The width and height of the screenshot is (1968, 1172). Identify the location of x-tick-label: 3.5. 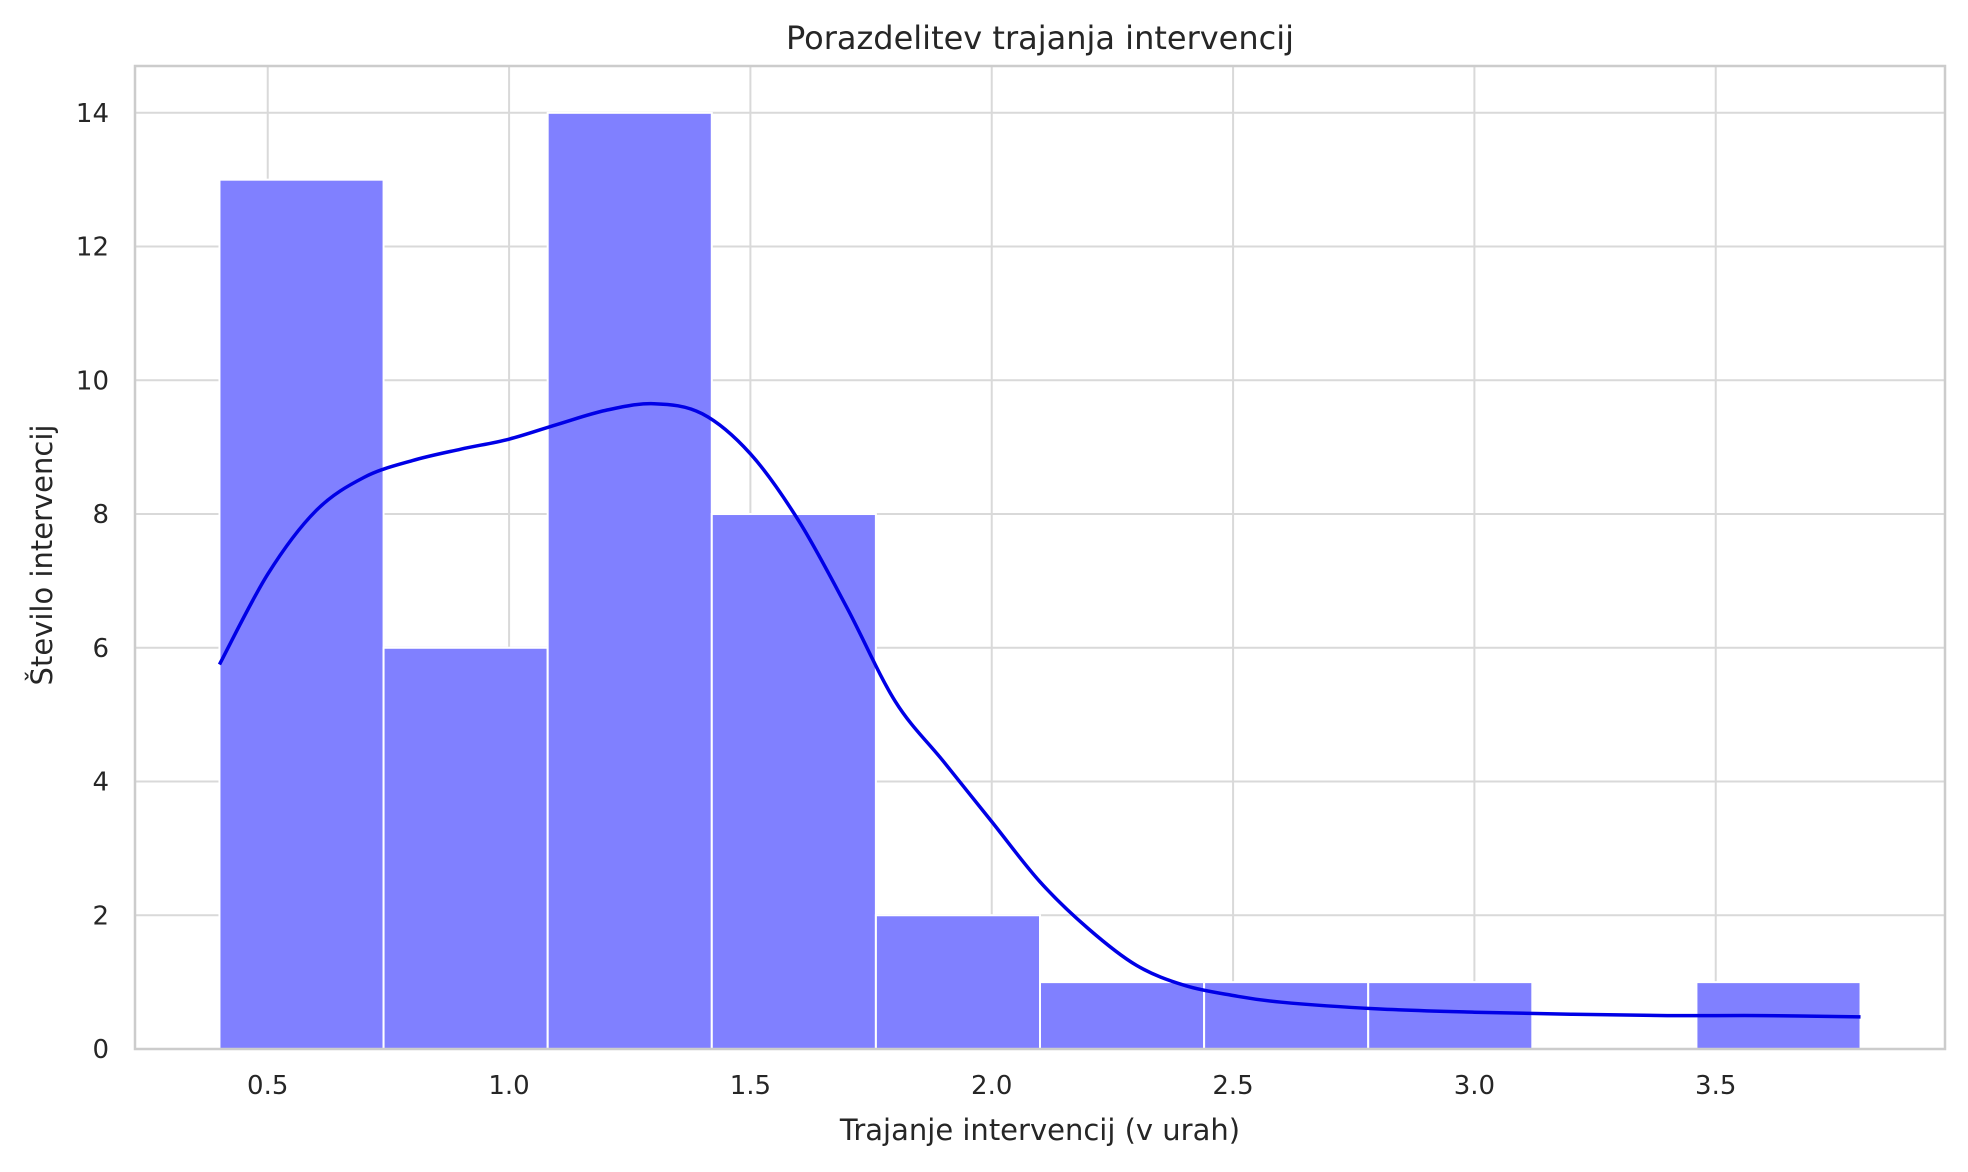
(1715, 1086).